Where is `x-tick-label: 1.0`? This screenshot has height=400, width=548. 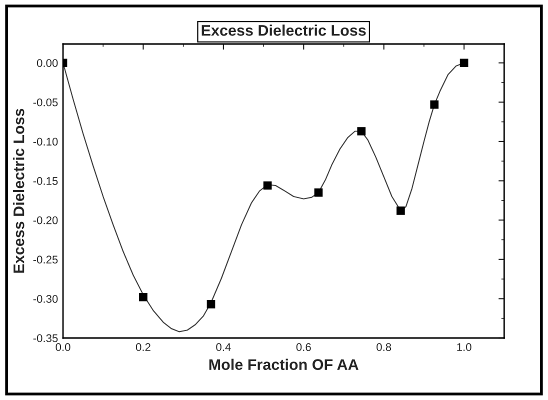 x-tick-label: 1.0 is located at coordinates (464, 347).